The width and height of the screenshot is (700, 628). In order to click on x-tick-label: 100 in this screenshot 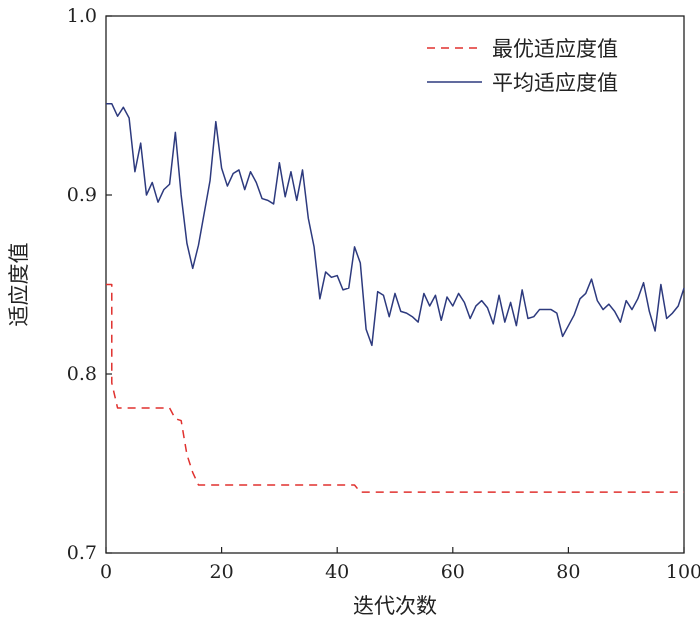, I will do `click(683, 572)`.